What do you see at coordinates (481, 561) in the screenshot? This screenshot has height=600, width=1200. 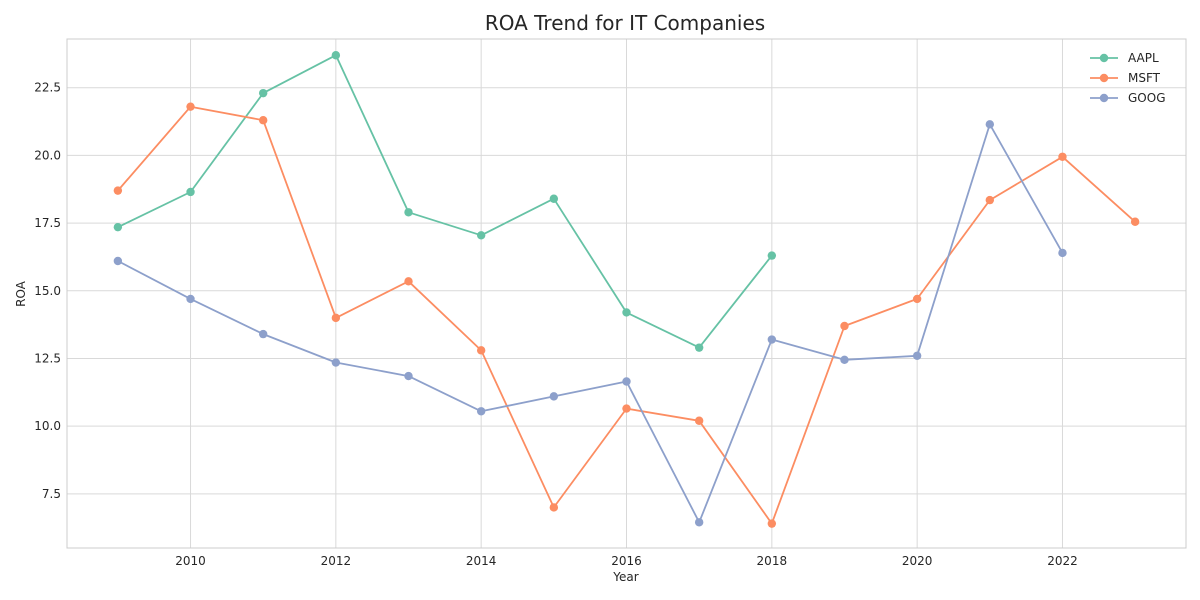 I see `x-tick-label: 2014` at bounding box center [481, 561].